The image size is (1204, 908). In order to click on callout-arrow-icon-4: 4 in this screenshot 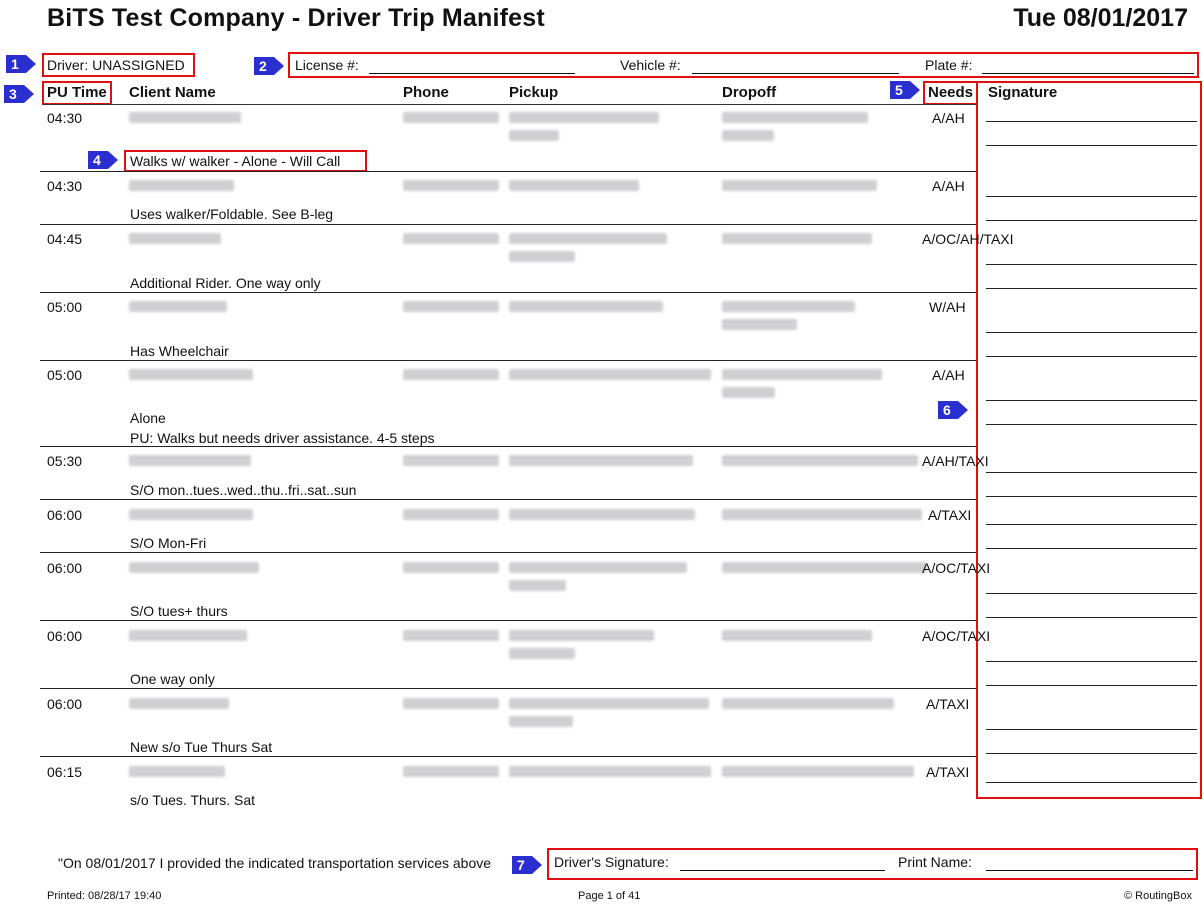, I will do `click(103, 160)`.